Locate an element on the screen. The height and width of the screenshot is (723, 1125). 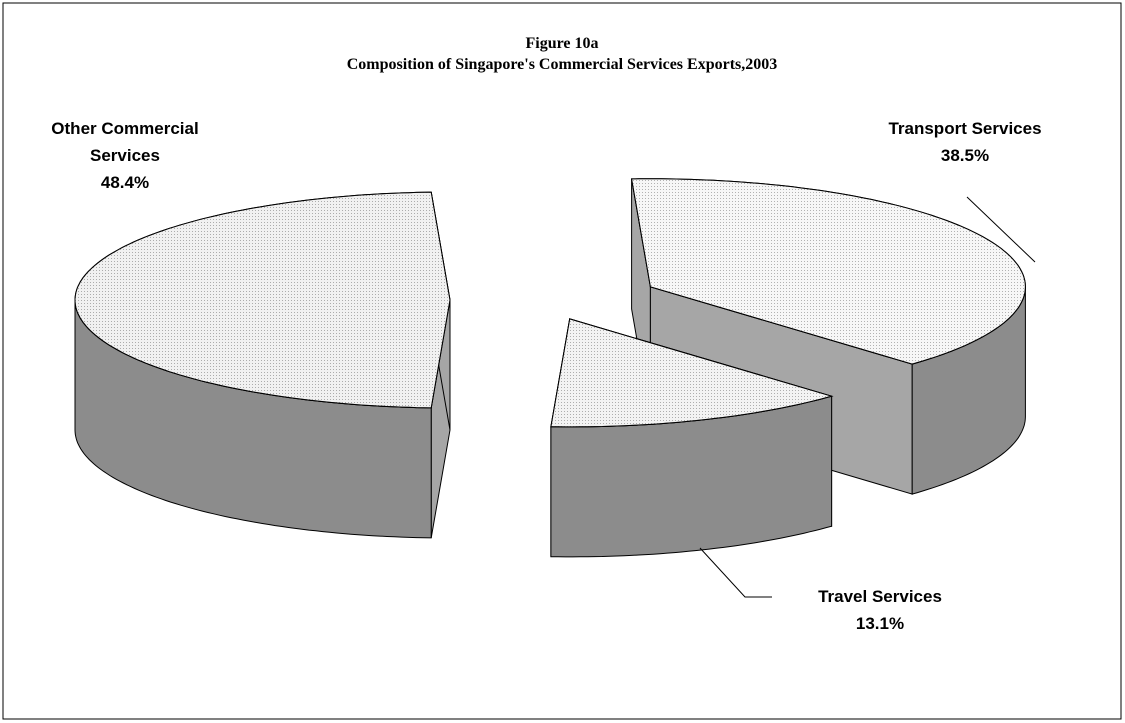
value-label: 48.4% is located at coordinates (125, 182).